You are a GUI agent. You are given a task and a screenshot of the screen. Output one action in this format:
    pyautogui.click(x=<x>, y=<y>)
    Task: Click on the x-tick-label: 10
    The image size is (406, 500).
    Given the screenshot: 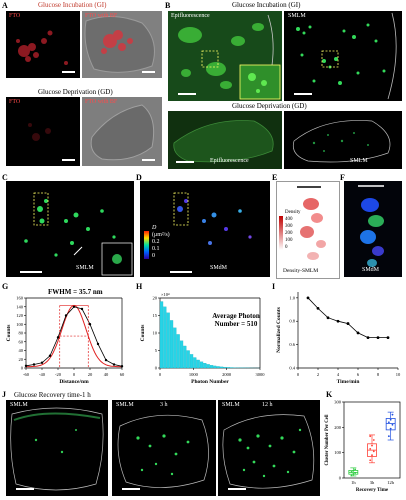 What is the action you would take?
    pyautogui.click(x=398, y=374)
    